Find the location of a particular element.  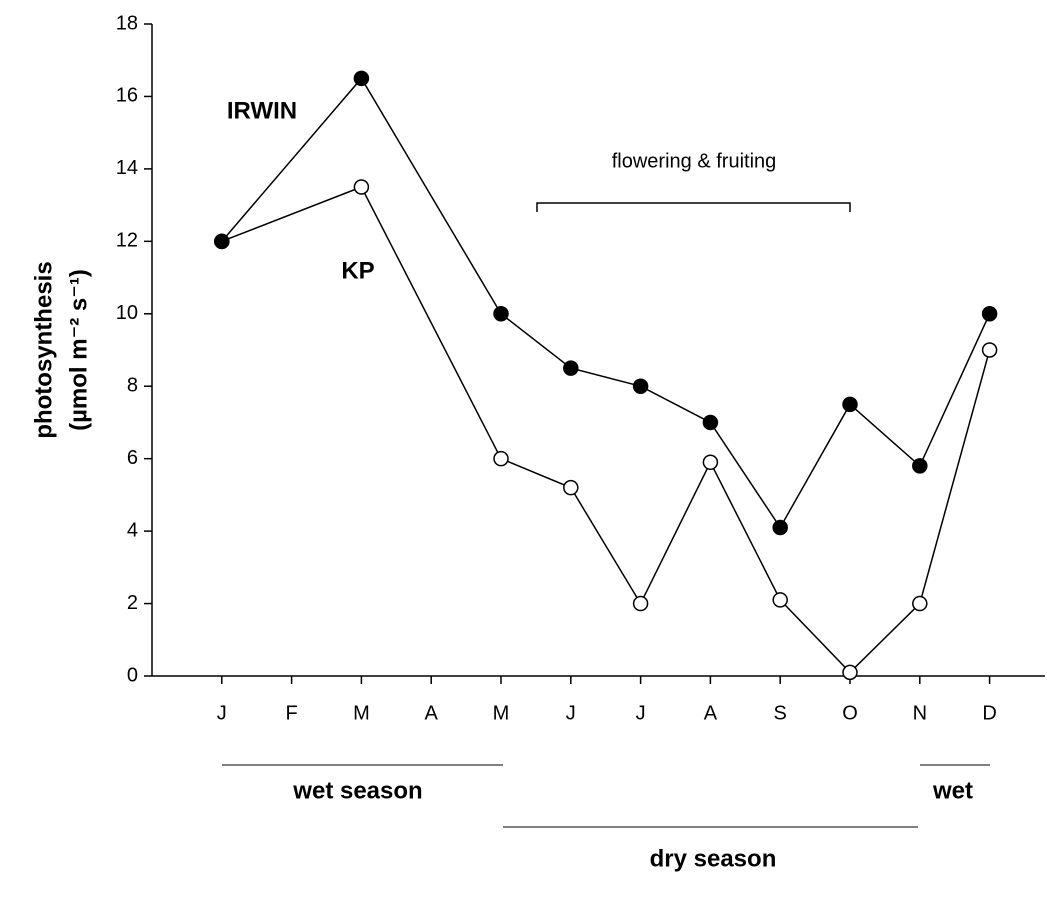

annotation: wet is located at coordinates (952, 790).